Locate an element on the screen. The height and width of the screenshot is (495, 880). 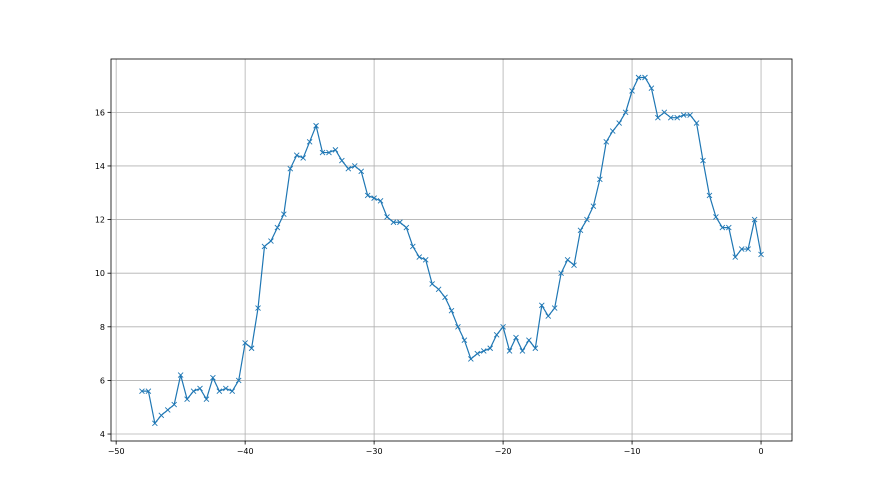
y-tick-label: 16 is located at coordinates (100, 112).